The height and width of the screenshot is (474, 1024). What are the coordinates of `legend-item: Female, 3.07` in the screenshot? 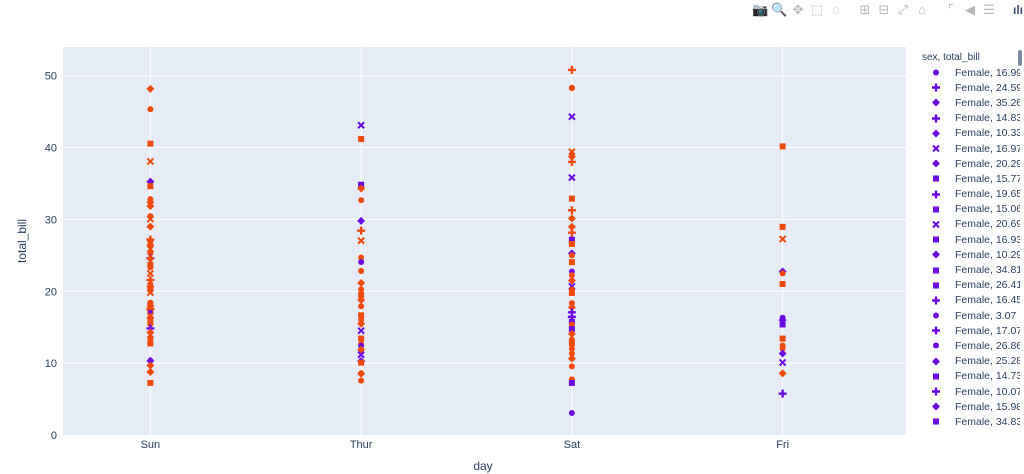 It's located at (967, 315).